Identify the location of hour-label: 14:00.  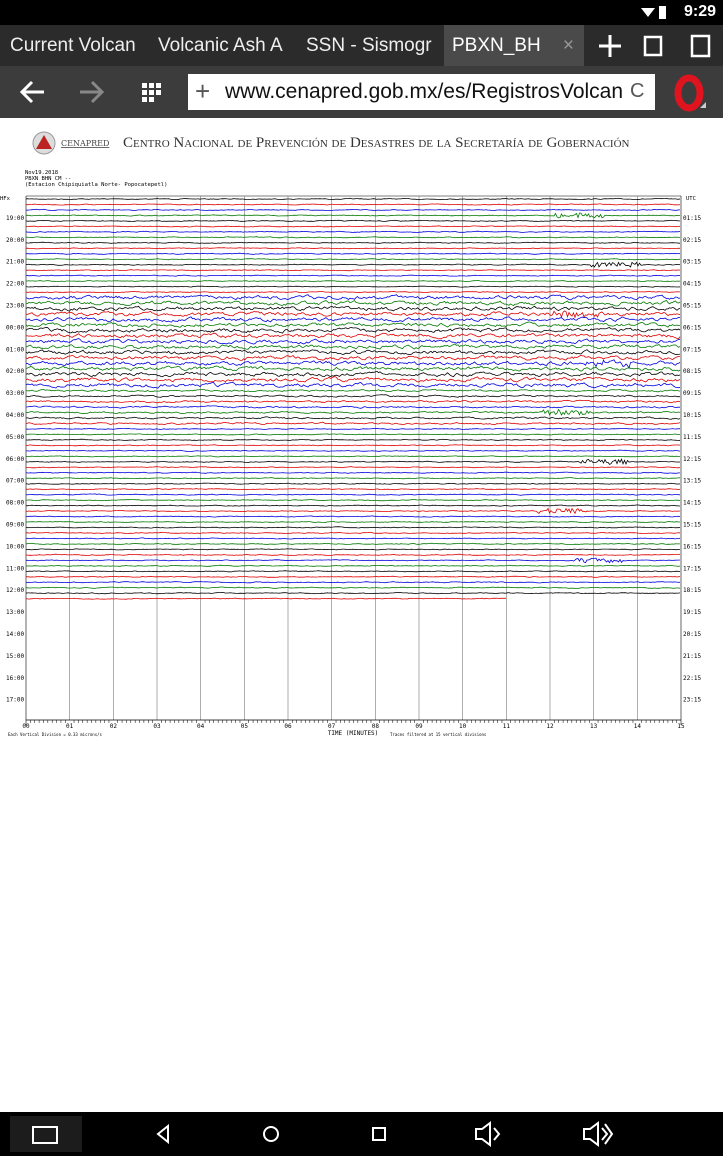
(15, 634).